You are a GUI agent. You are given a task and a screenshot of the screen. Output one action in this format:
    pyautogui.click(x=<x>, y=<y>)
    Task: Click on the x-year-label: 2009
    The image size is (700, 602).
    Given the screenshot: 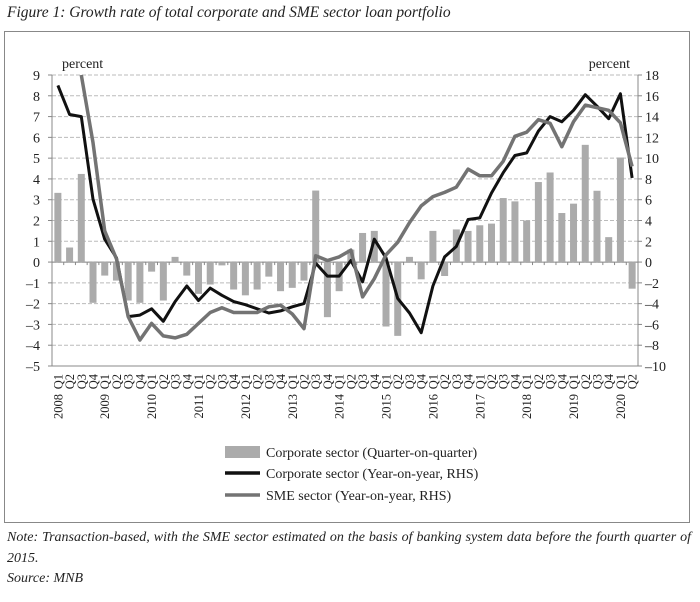 What is the action you would take?
    pyautogui.click(x=105, y=406)
    